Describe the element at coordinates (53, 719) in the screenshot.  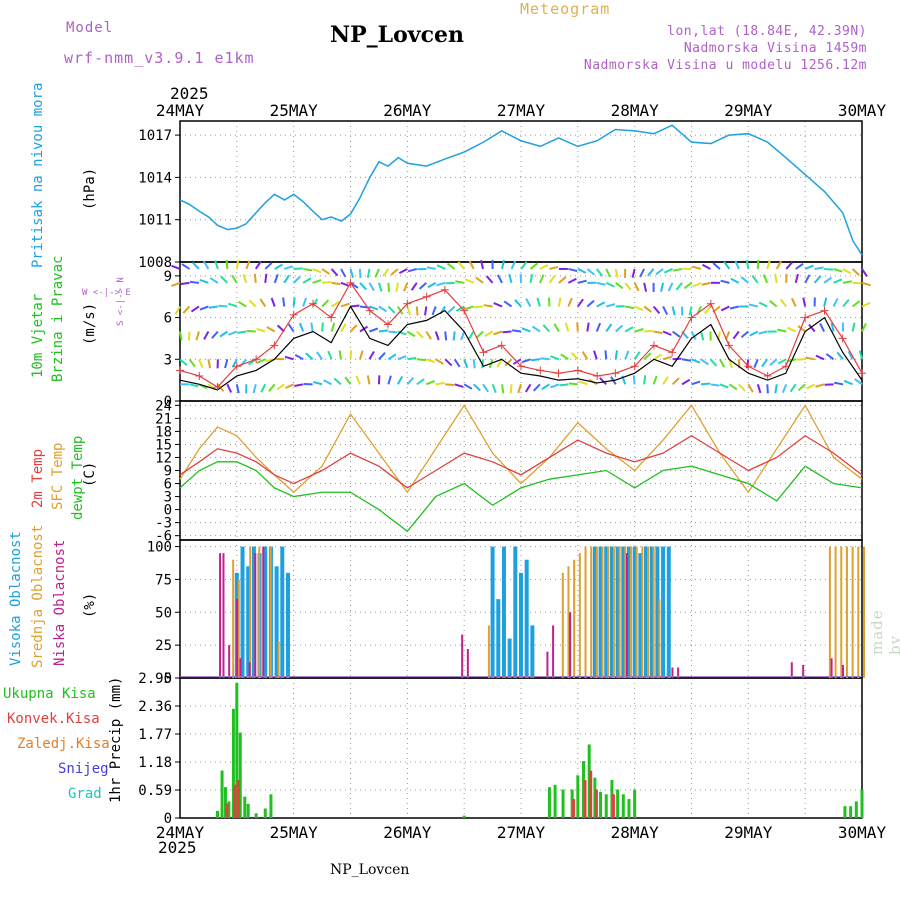
I see `precip-legend-convective: Konvek.Kisa` at that location.